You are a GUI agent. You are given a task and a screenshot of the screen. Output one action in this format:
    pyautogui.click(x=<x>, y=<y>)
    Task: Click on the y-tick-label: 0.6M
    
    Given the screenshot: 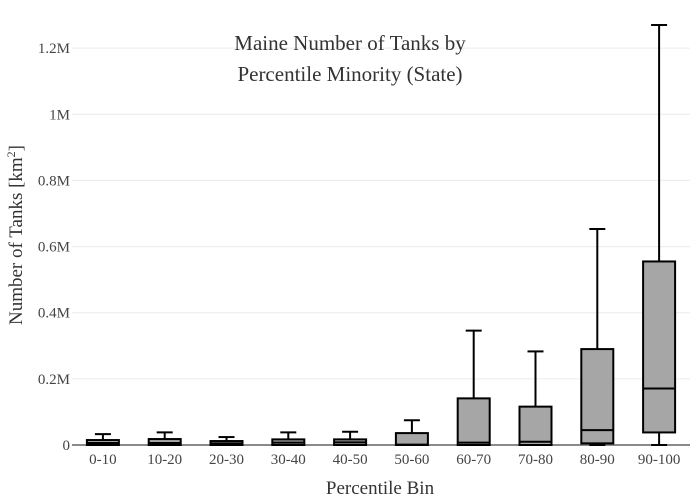 What is the action you would take?
    pyautogui.click(x=54, y=248)
    